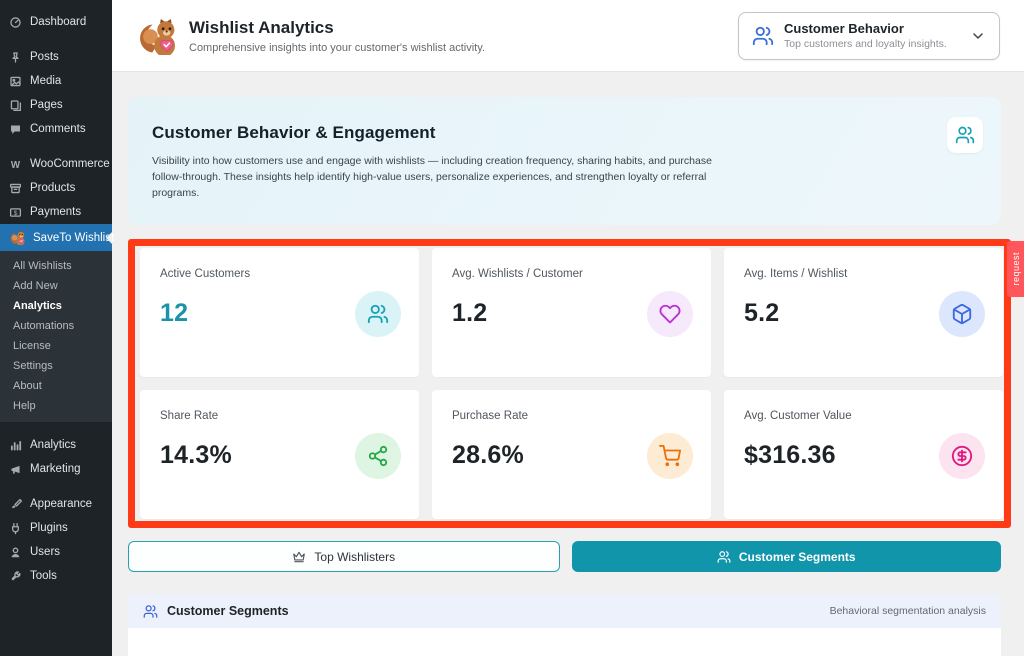 Image resolution: width=1024 pixels, height=656 pixels. I want to click on sidebar-item-posts: Posts, so click(56, 57).